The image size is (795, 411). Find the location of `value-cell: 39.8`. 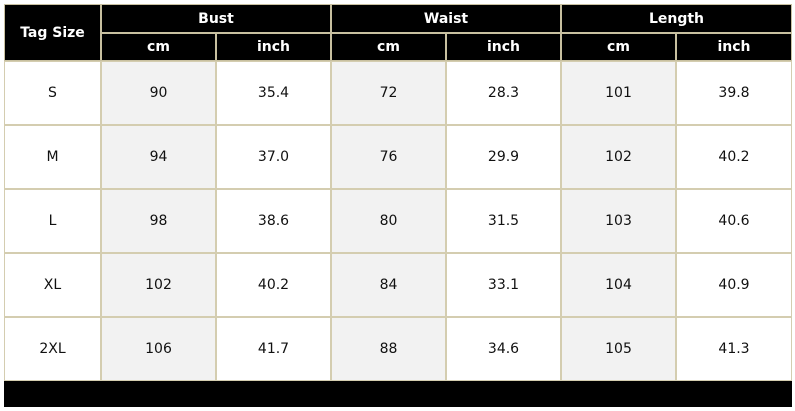

value-cell: 39.8 is located at coordinates (734, 93).